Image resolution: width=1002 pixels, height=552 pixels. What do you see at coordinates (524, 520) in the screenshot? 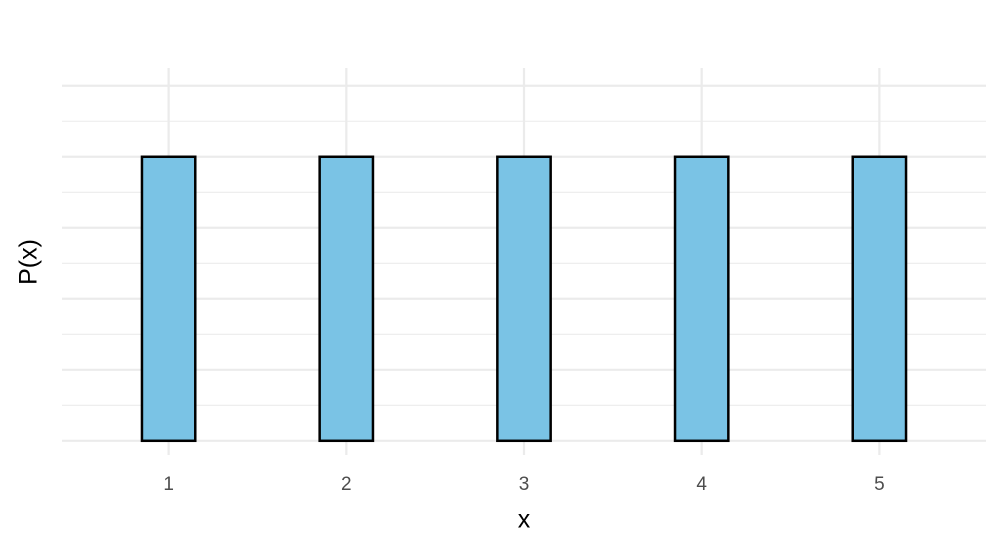
I see `x-axis-title: x` at bounding box center [524, 520].